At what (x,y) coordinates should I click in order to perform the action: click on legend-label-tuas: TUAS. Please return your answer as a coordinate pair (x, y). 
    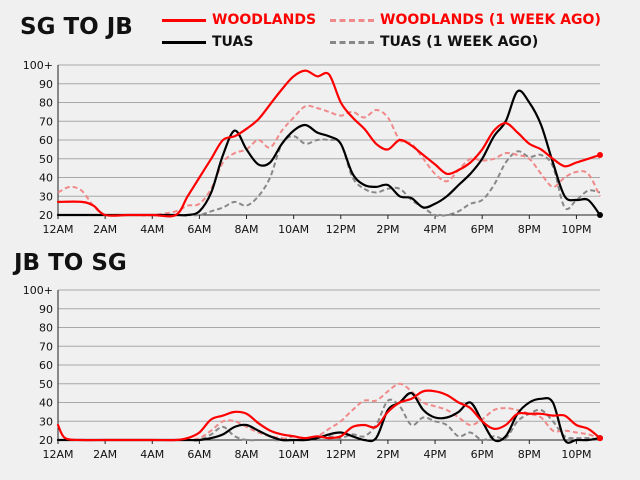
    Looking at the image, I should click on (233, 42).